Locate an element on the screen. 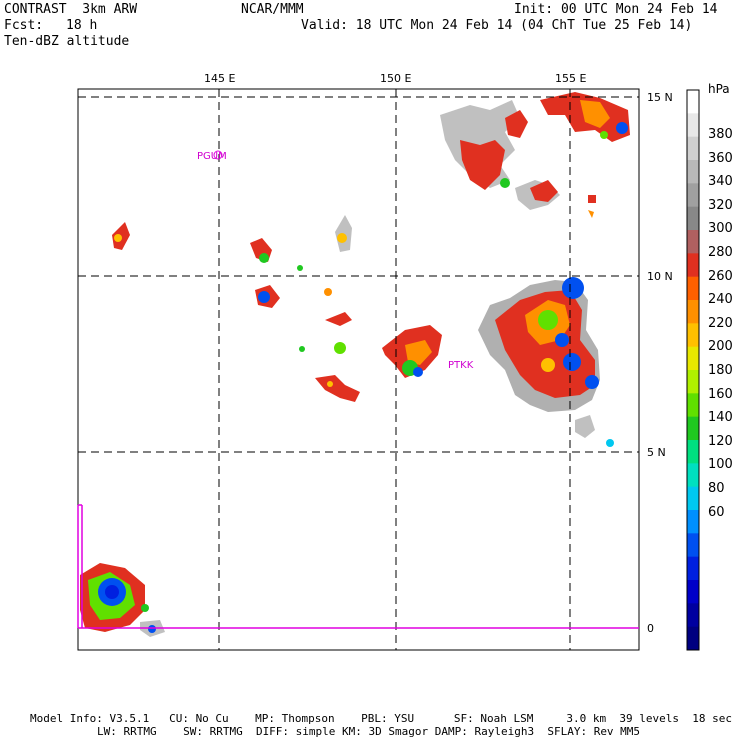 This screenshot has height=740, width=740. title-center: NCAR/MMM is located at coordinates (272, 9).